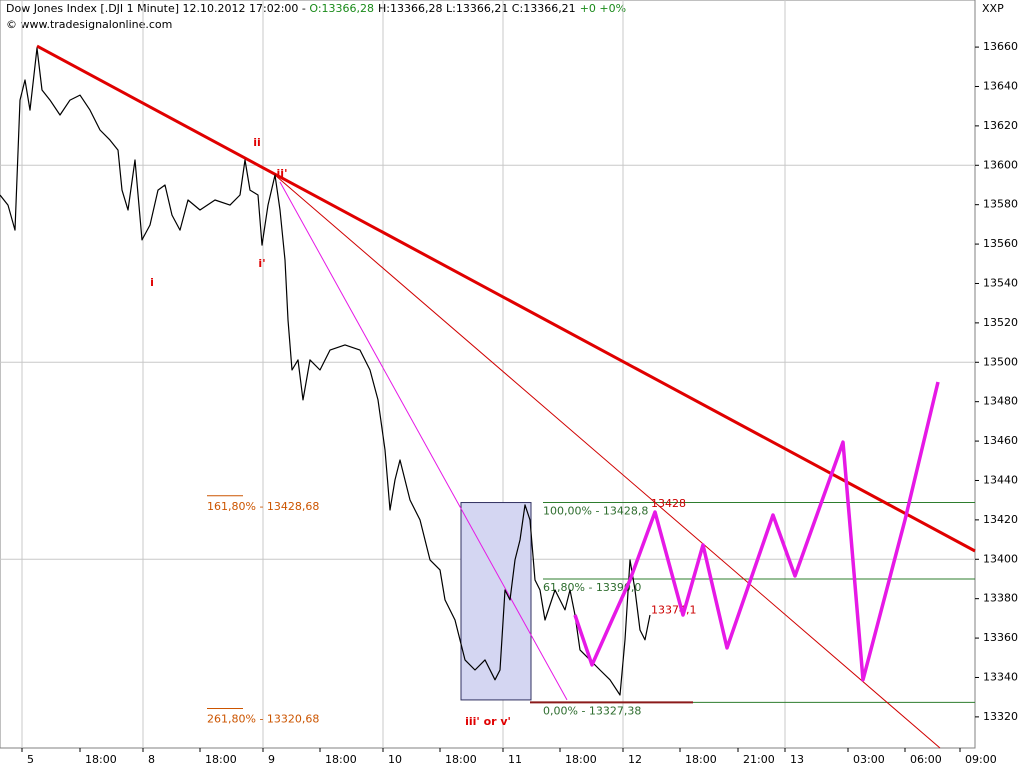  What do you see at coordinates (151, 759) in the screenshot?
I see `x-tick-label: 8` at bounding box center [151, 759].